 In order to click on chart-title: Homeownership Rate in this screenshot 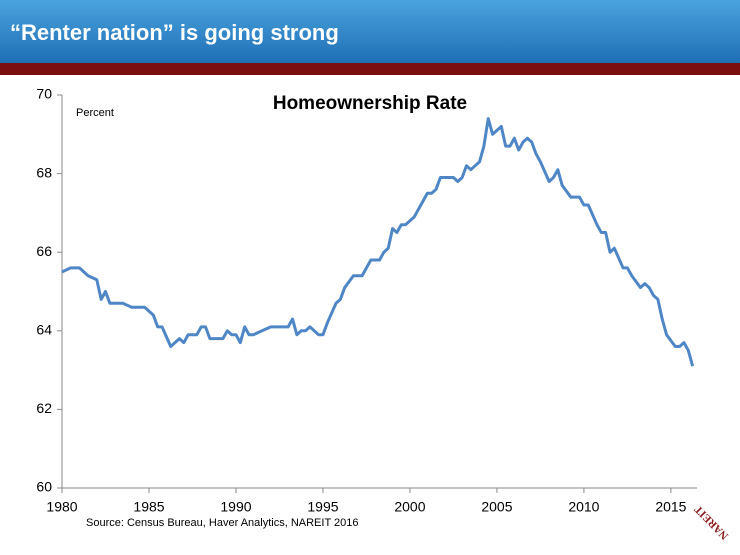, I will do `click(370, 103)`.